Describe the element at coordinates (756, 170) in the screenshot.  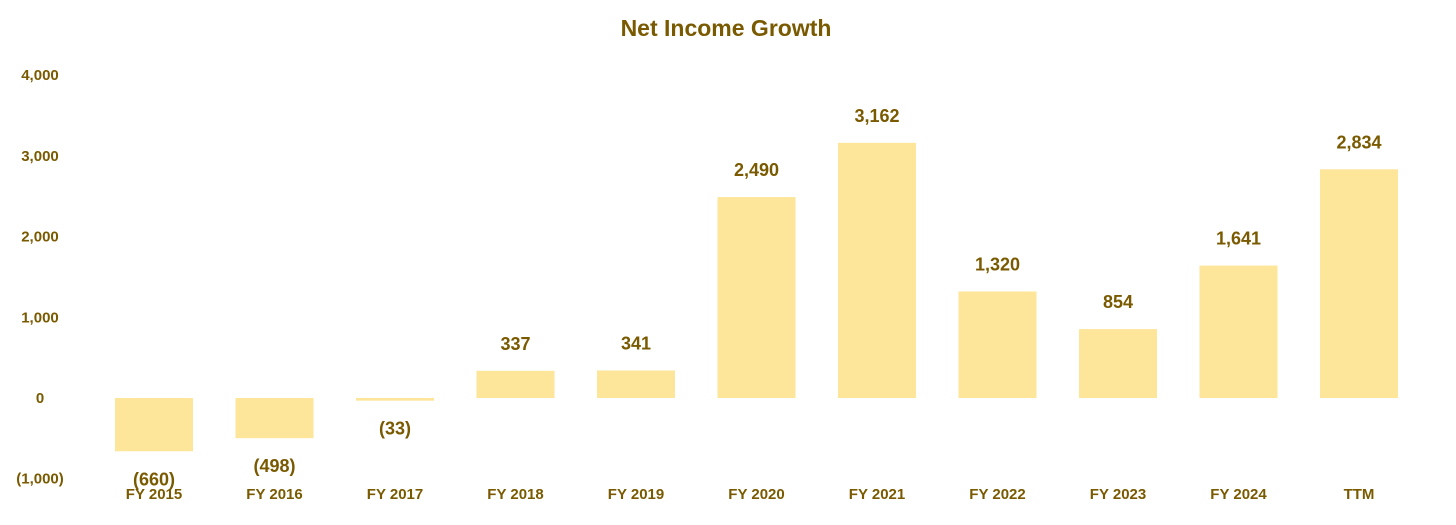
I see `data-label: 2,490` at that location.